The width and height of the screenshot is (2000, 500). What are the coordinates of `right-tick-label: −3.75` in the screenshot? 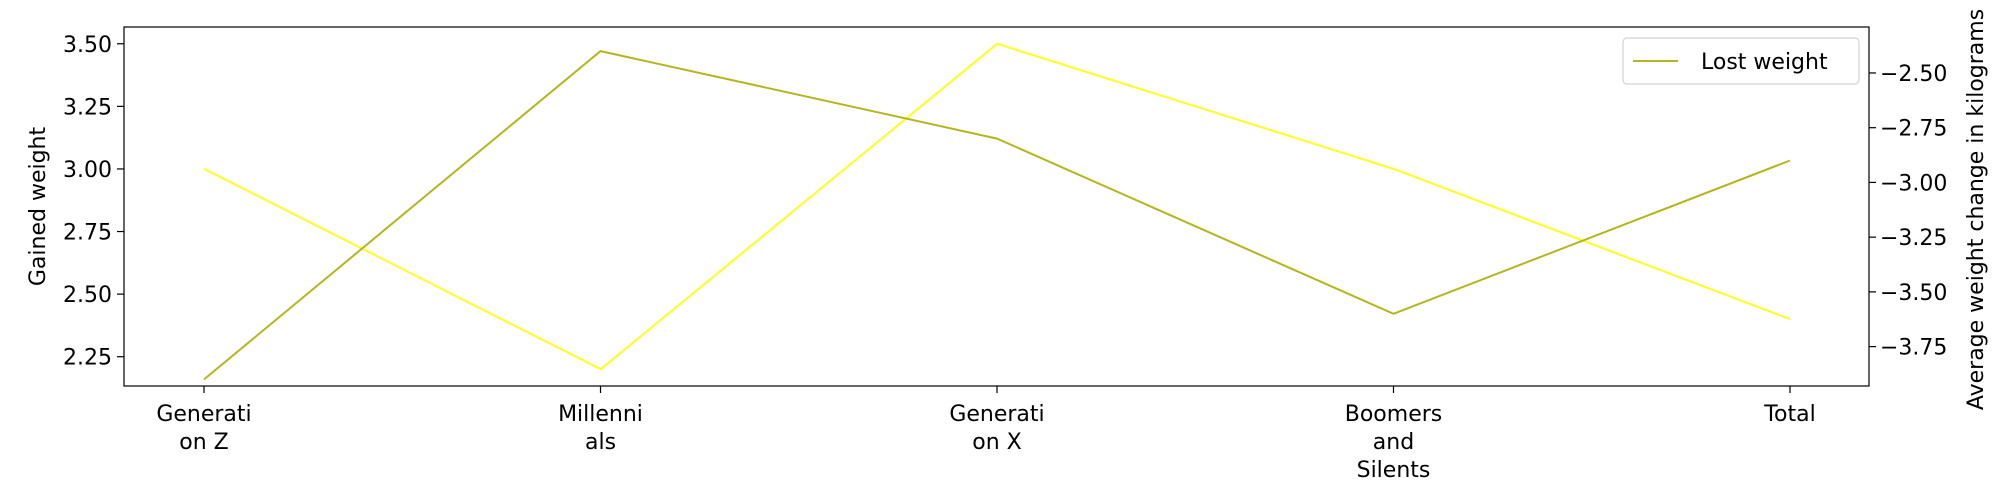 It's located at (1913, 348).